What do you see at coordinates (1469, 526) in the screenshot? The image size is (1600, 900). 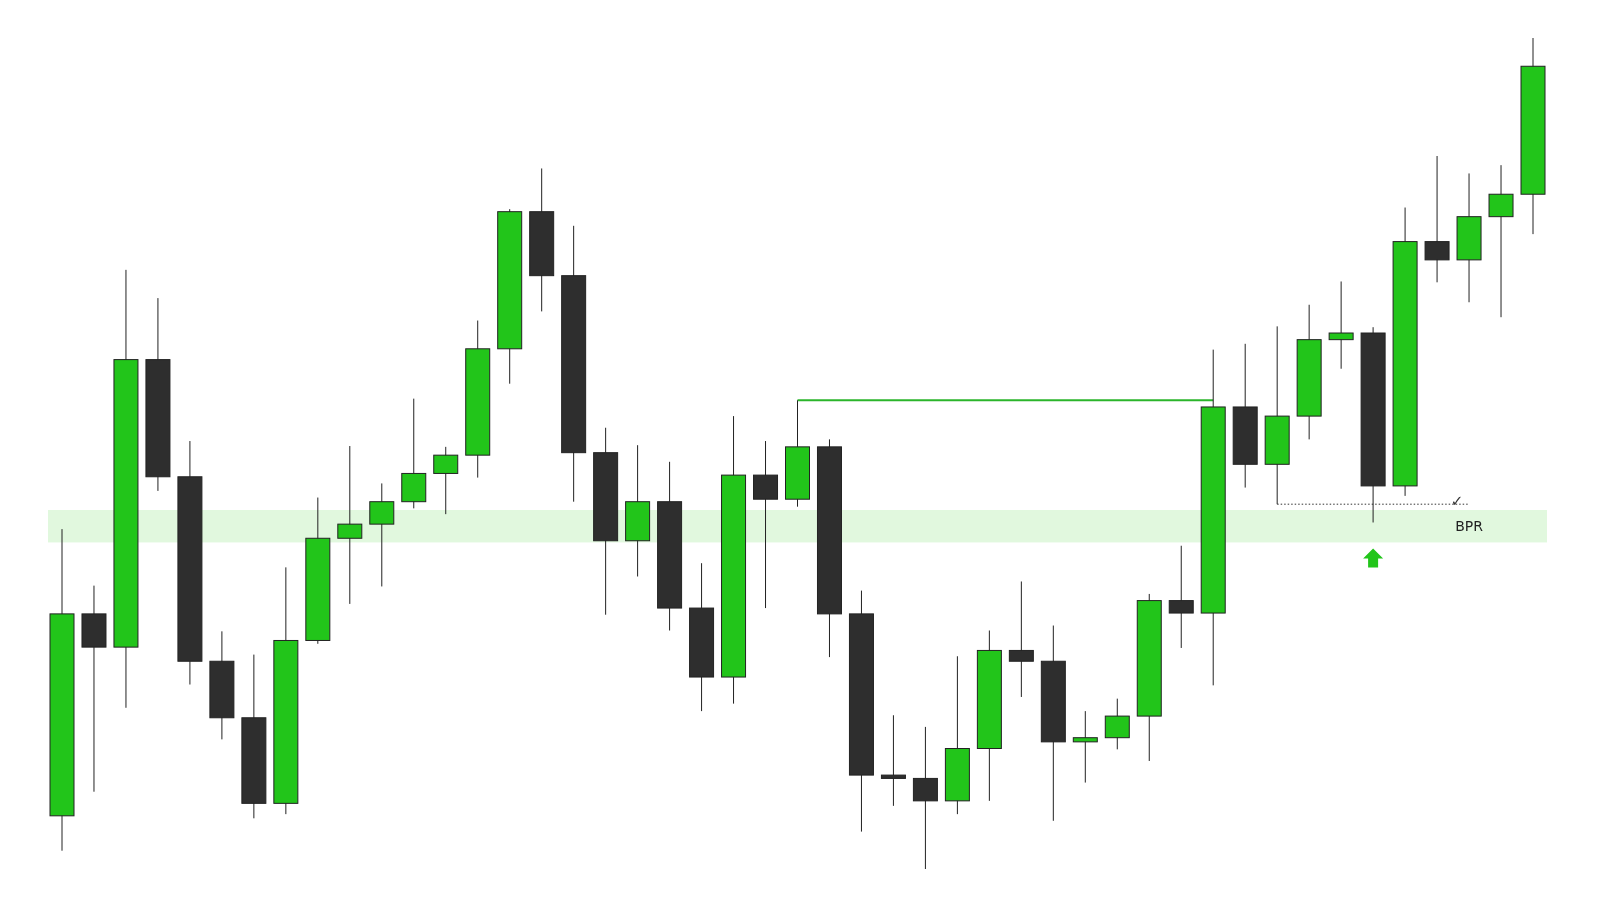 I see `band-label: BPR` at bounding box center [1469, 526].